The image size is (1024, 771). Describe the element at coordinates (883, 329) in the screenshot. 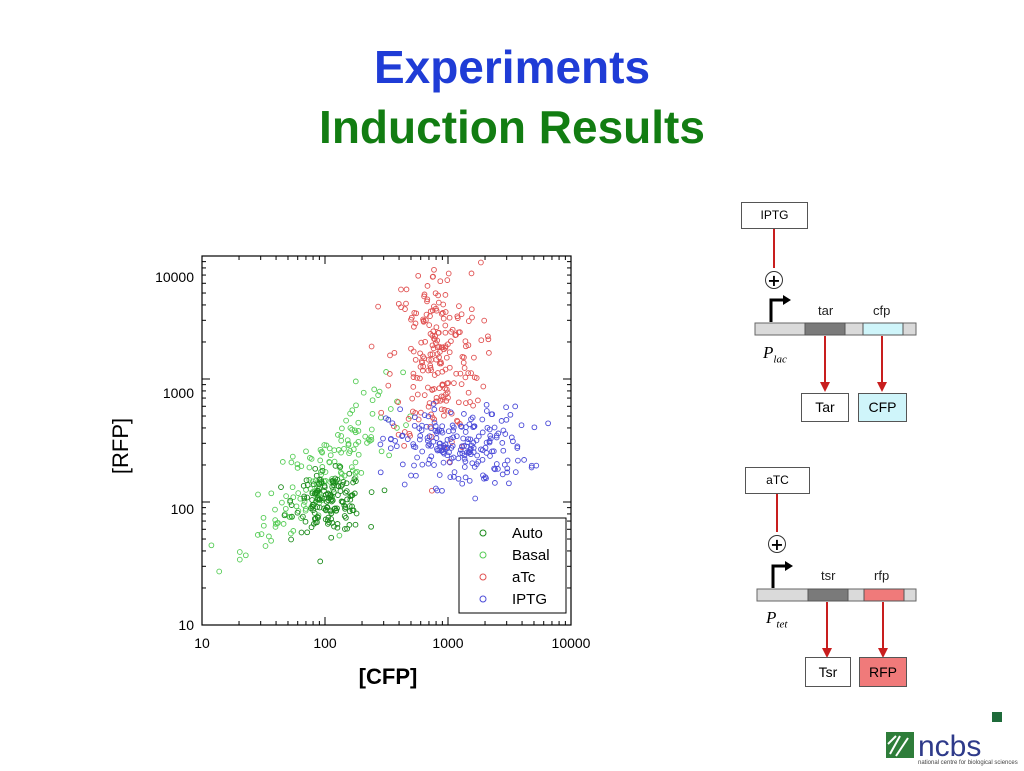

I see `gene-block-cfp` at that location.